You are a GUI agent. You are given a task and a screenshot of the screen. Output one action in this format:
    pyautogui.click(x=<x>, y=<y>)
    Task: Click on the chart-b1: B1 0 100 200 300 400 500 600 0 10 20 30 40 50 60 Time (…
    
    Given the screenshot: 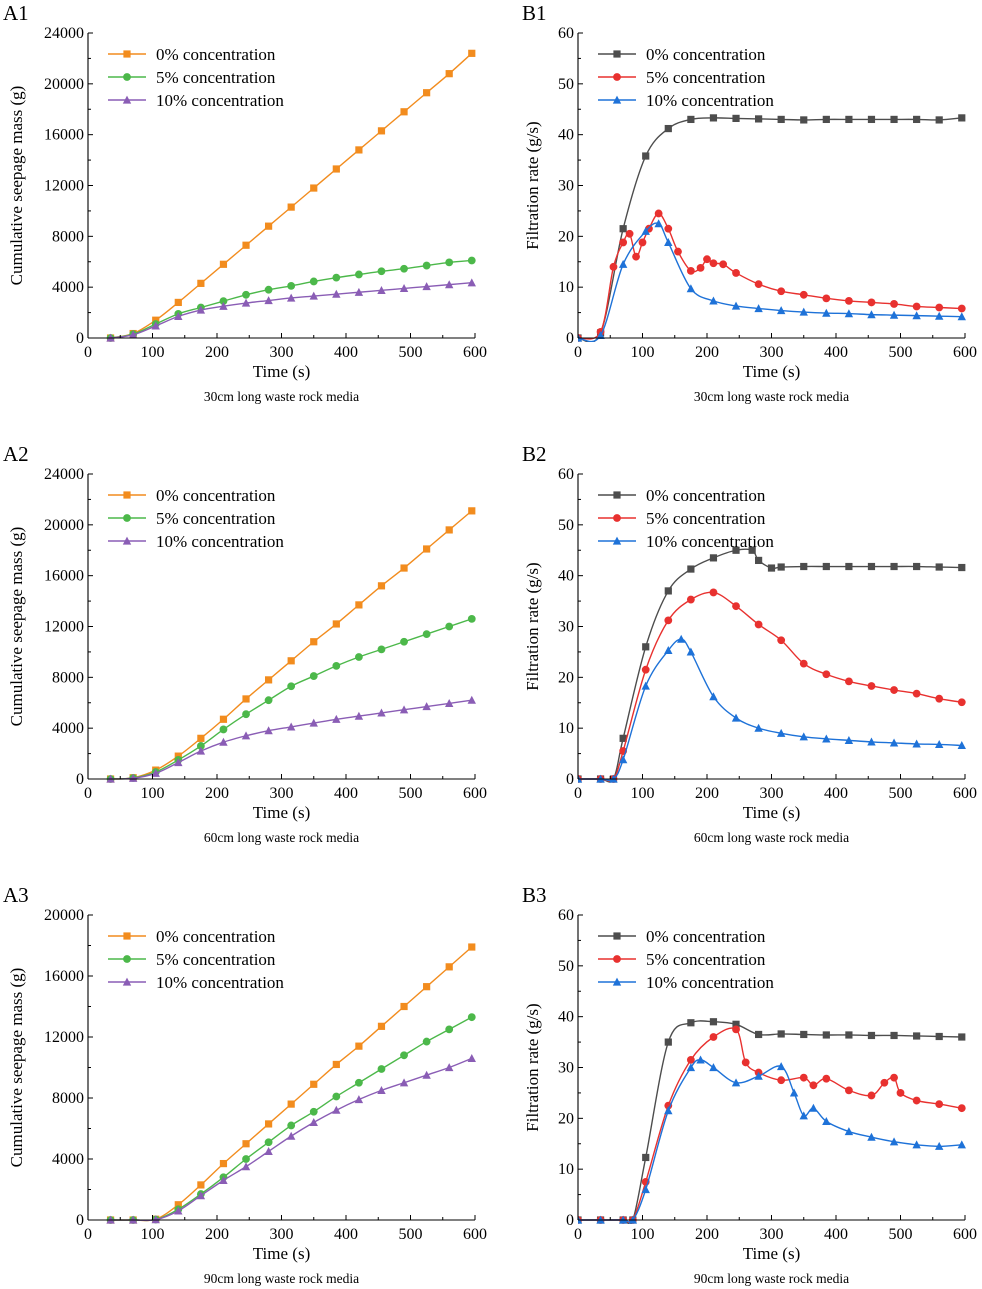 What is the action you would take?
    pyautogui.click(x=749, y=202)
    